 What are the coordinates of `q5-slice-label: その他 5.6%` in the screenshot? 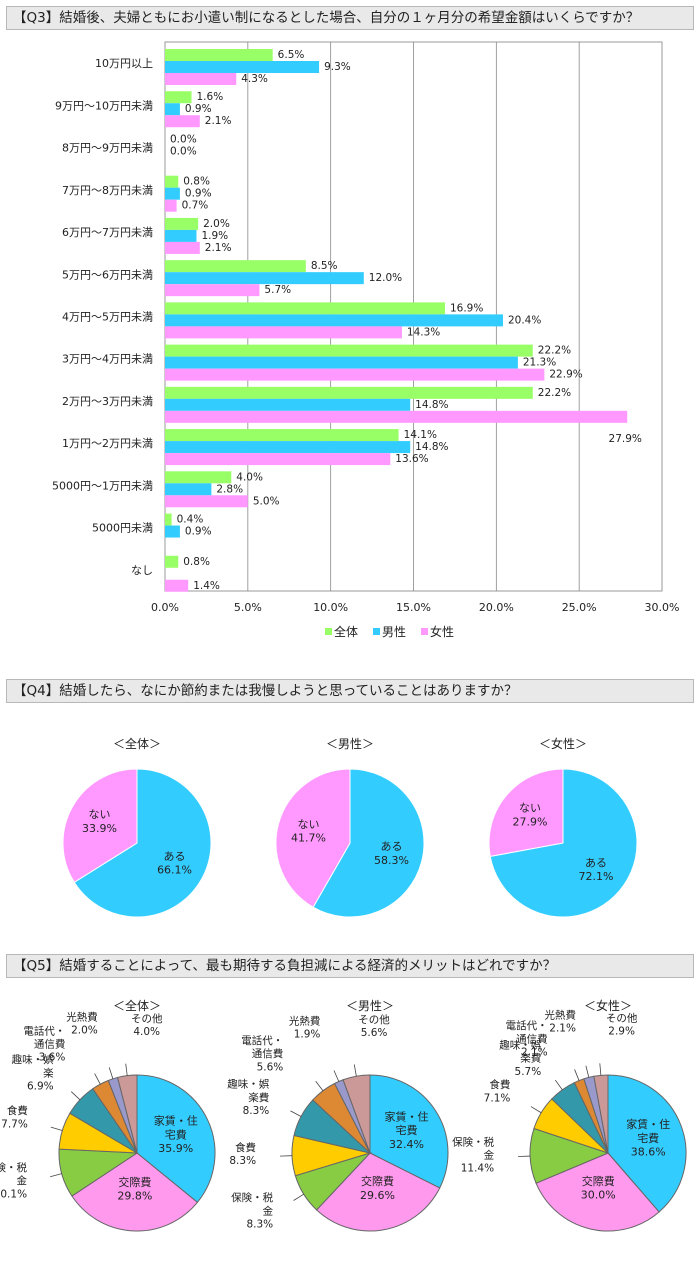 It's located at (374, 1026).